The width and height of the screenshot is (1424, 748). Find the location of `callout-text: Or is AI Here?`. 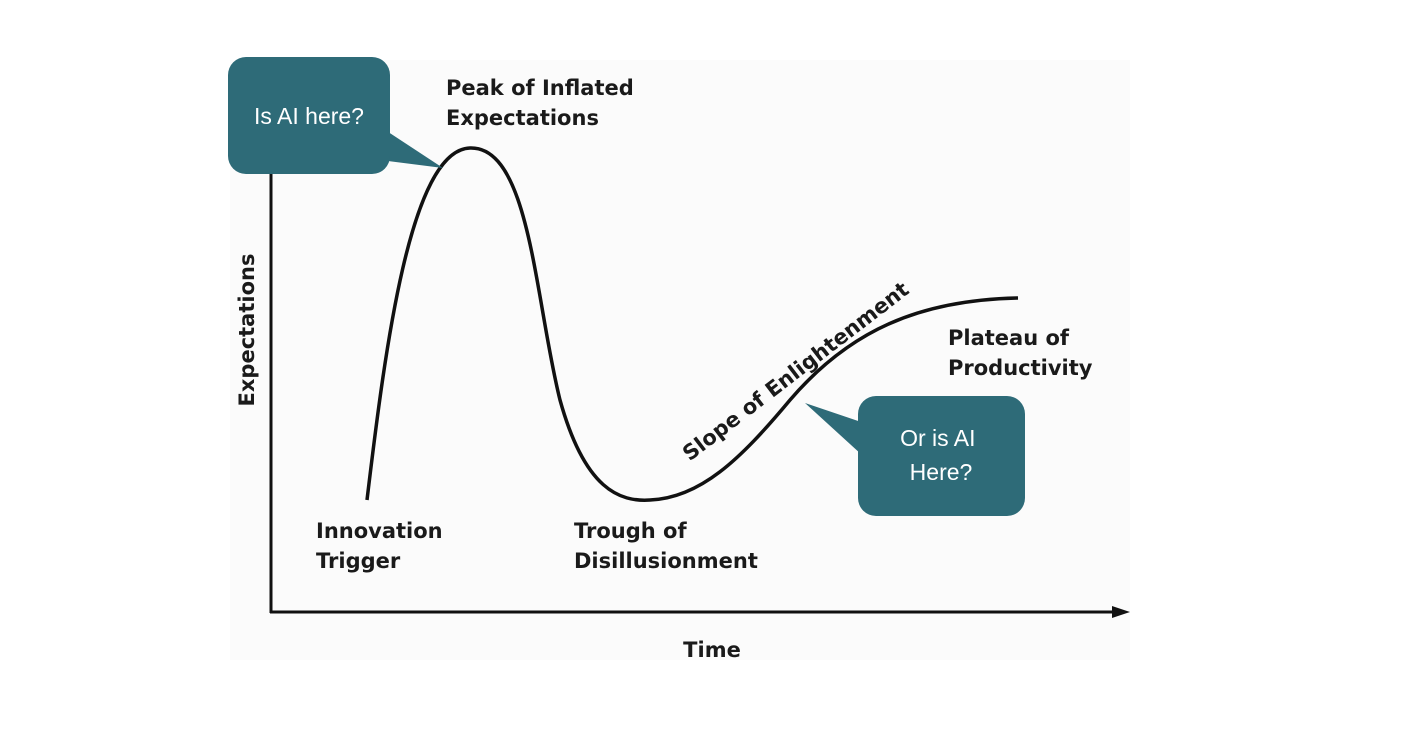

callout-text: Or is AI Here? is located at coordinates (941, 455).